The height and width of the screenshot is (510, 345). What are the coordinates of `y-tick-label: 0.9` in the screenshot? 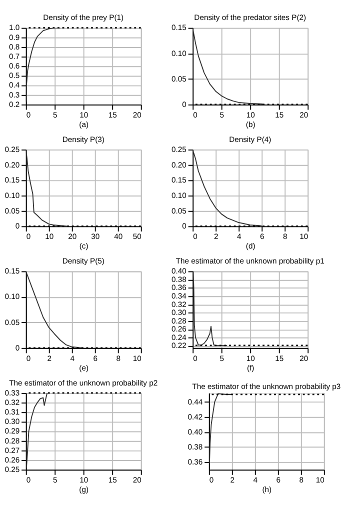 It's located at (14, 37).